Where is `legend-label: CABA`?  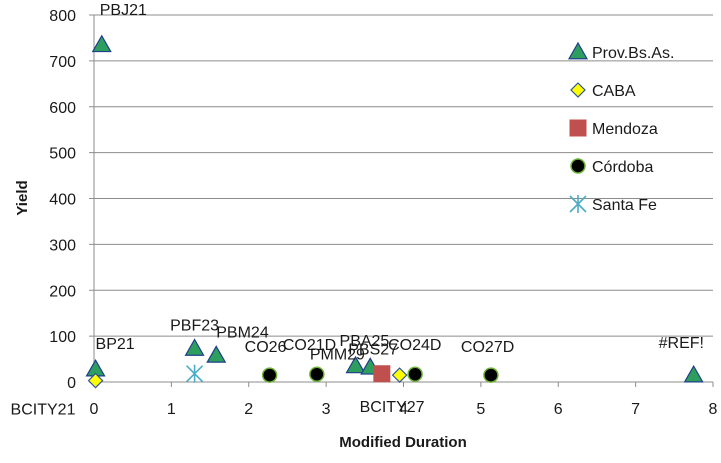
legend-label: CABA is located at coordinates (614, 91).